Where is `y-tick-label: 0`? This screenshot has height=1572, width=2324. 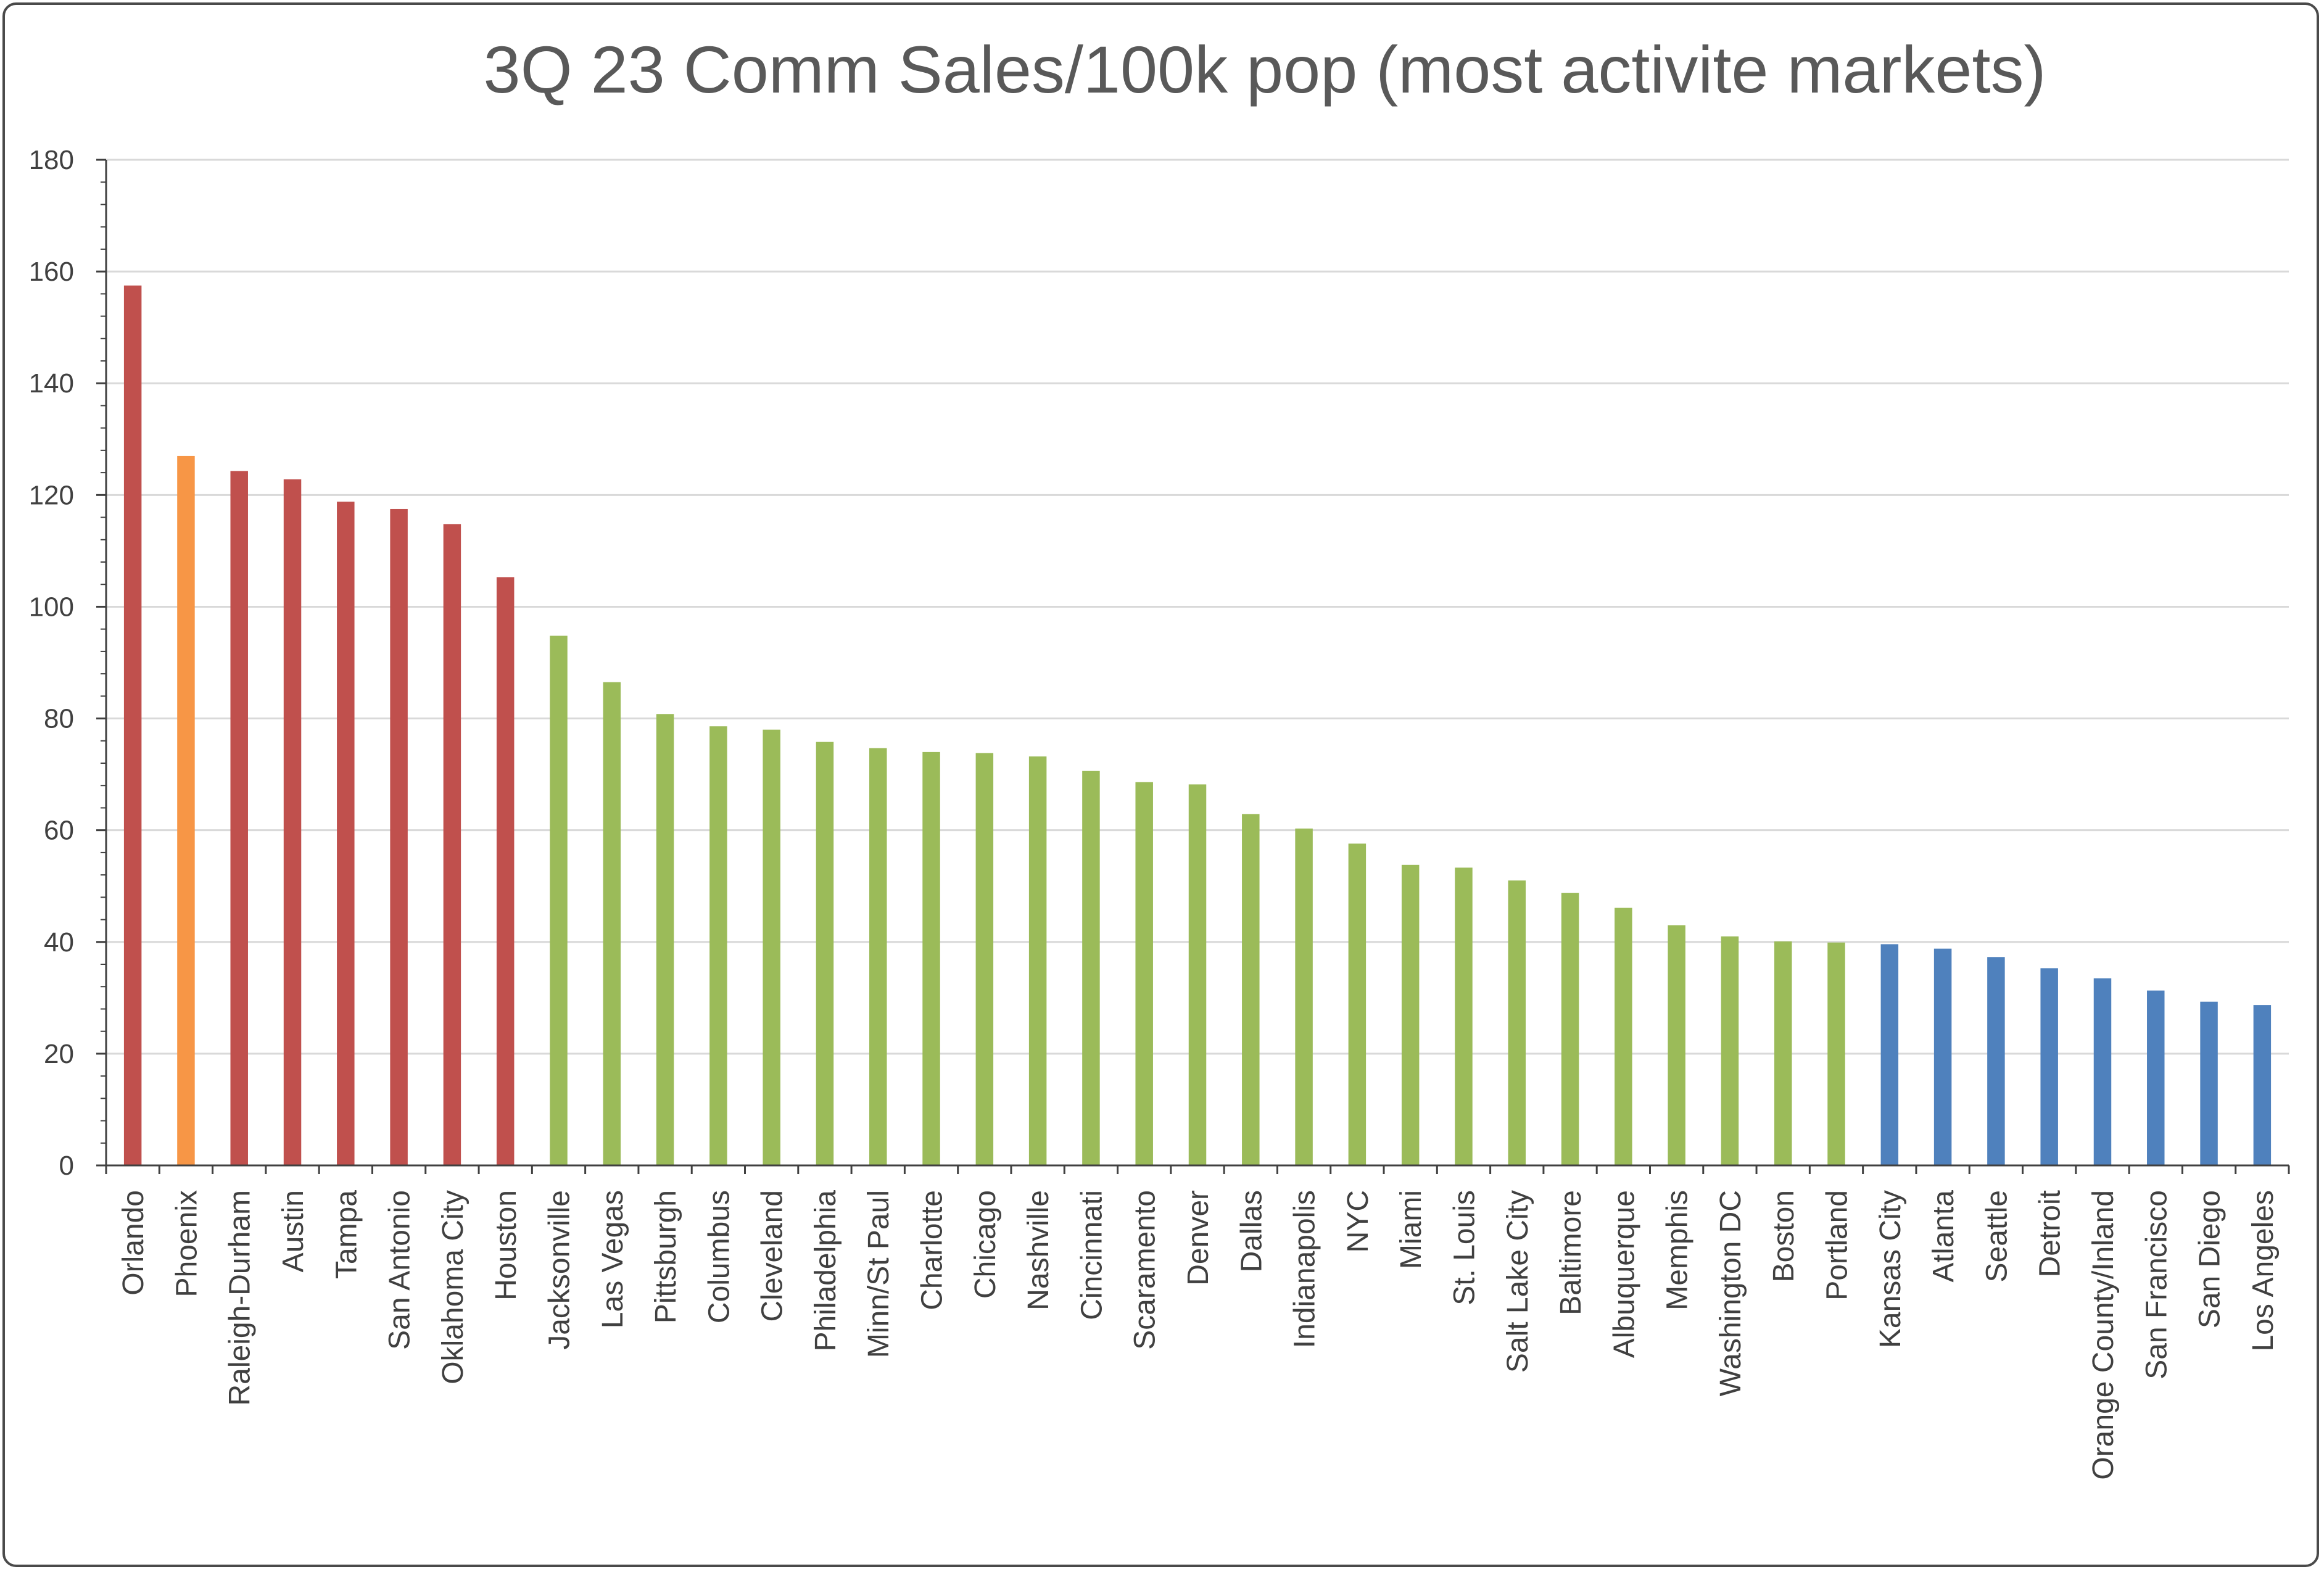
y-tick-label: 0 is located at coordinates (67, 1166).